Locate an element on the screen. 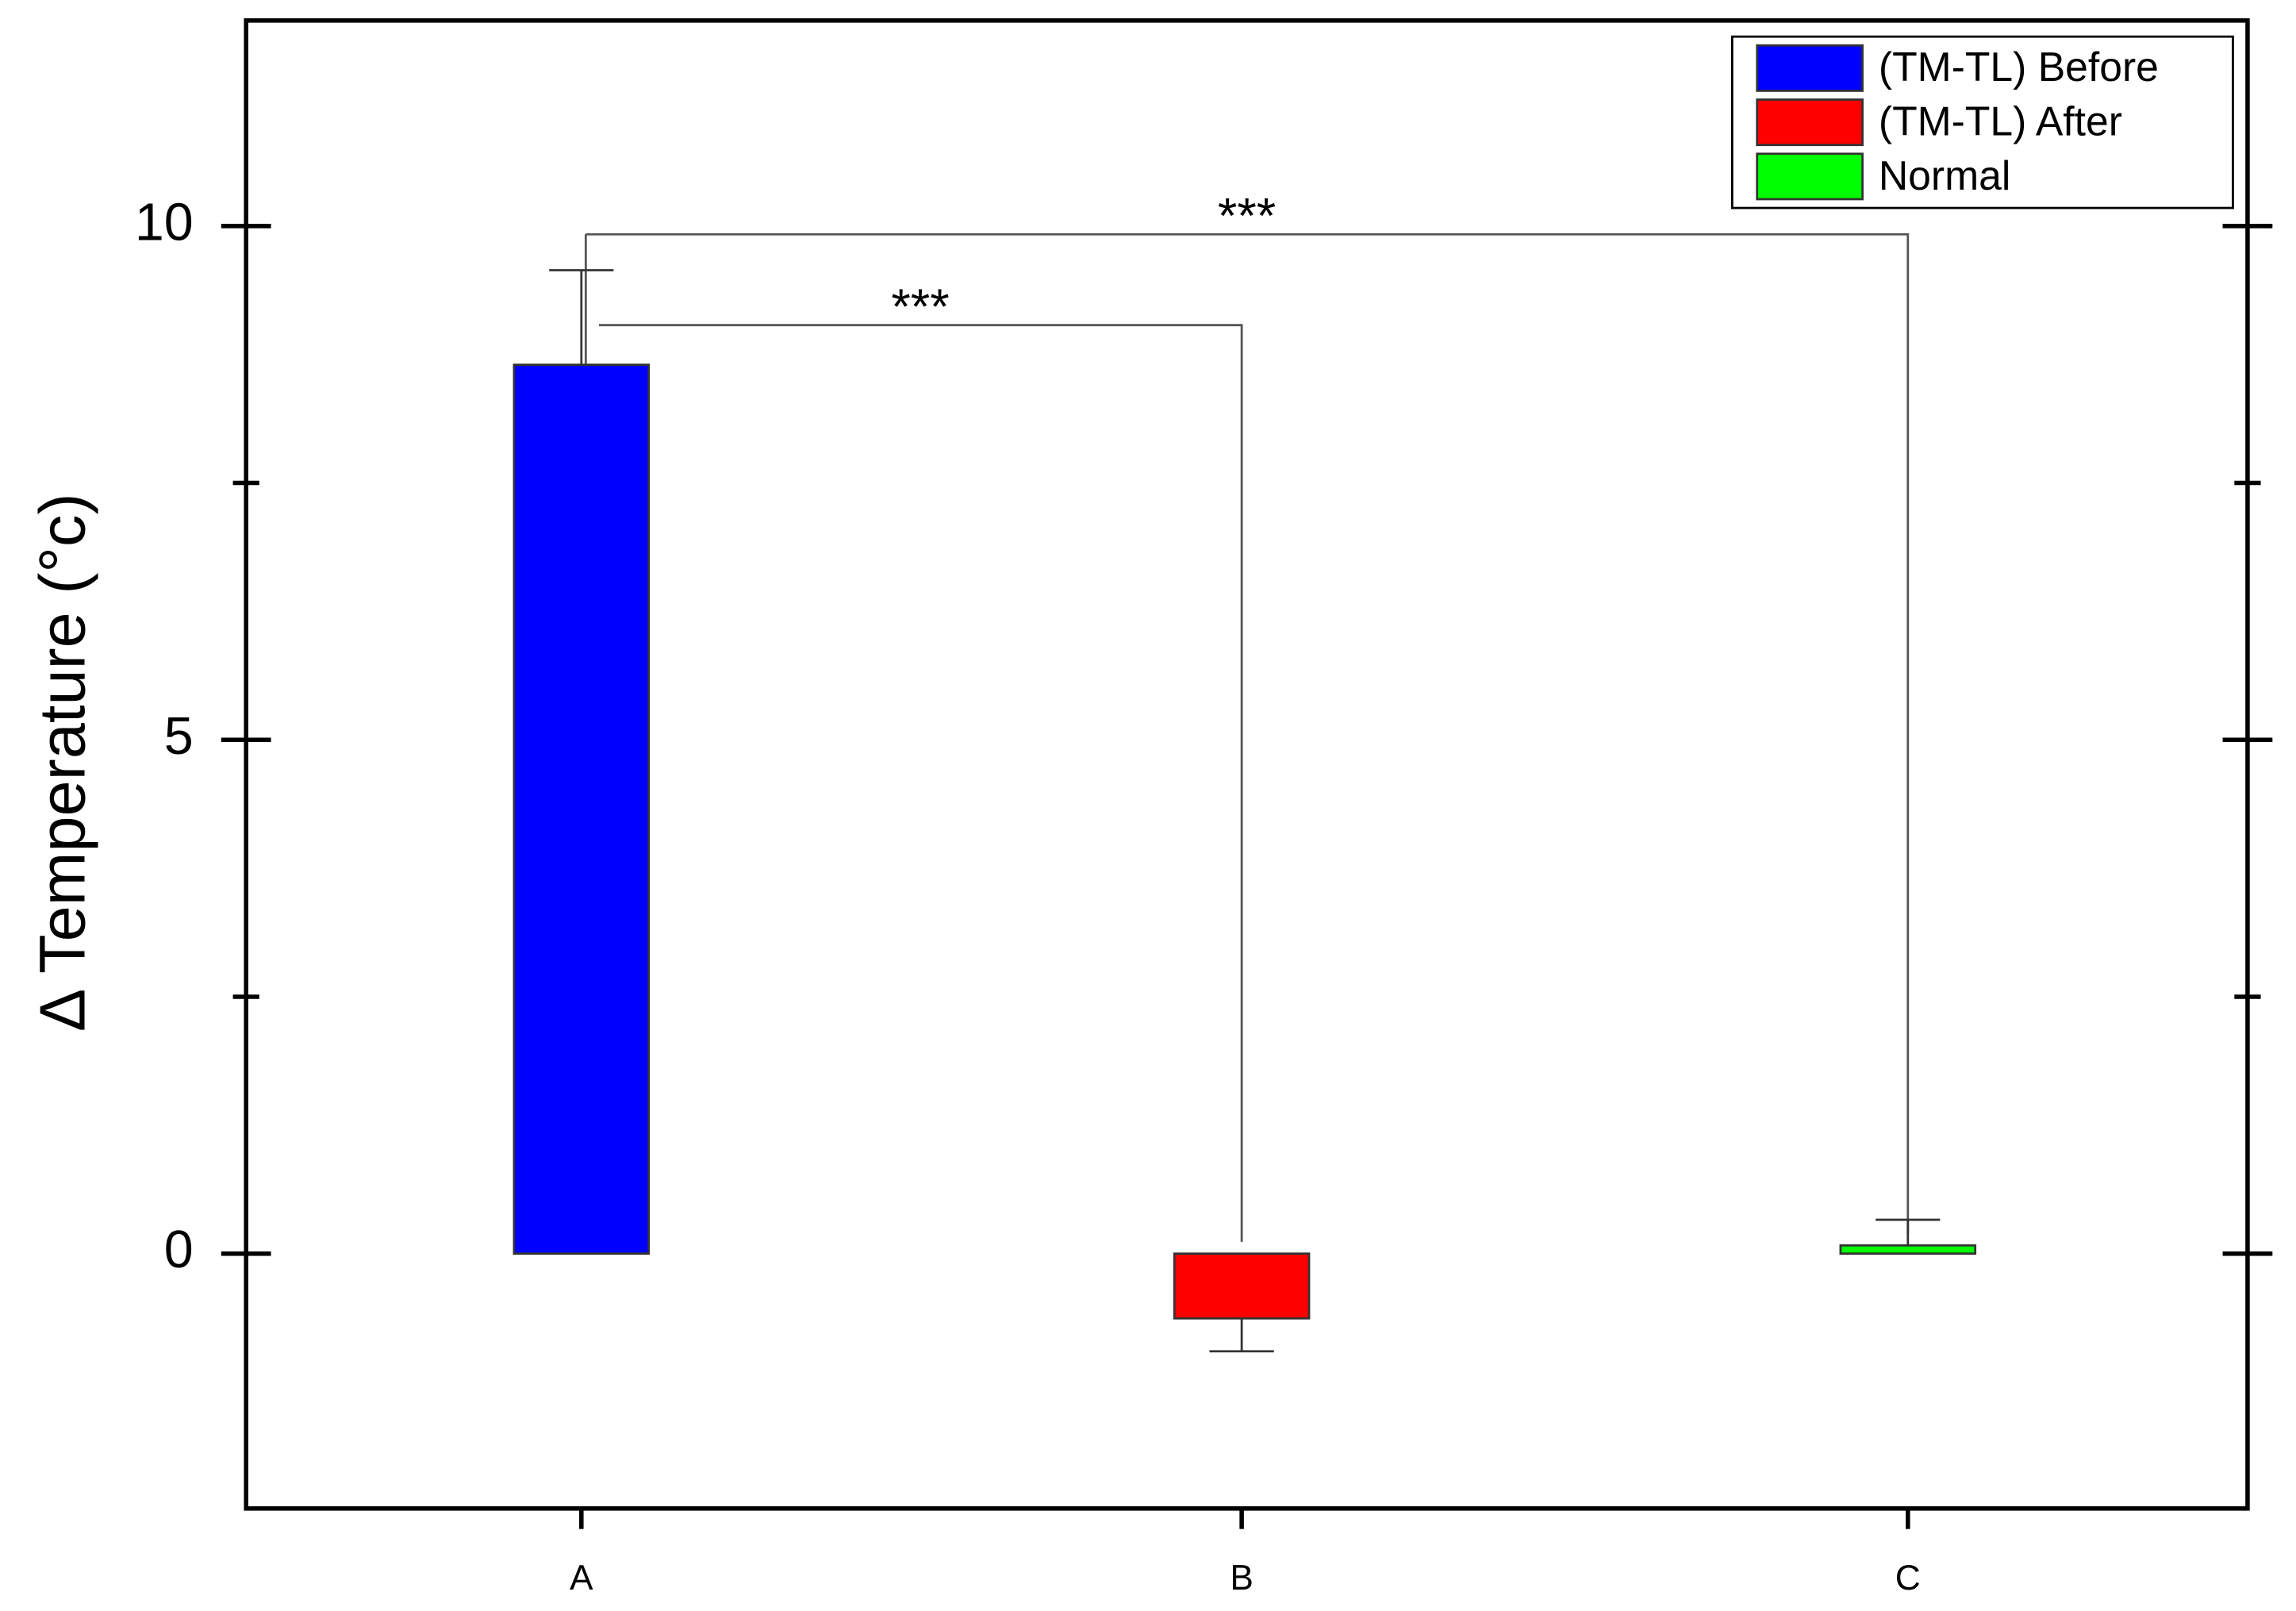 The image size is (2296, 1611). x-tick-label: A is located at coordinates (581, 1578).